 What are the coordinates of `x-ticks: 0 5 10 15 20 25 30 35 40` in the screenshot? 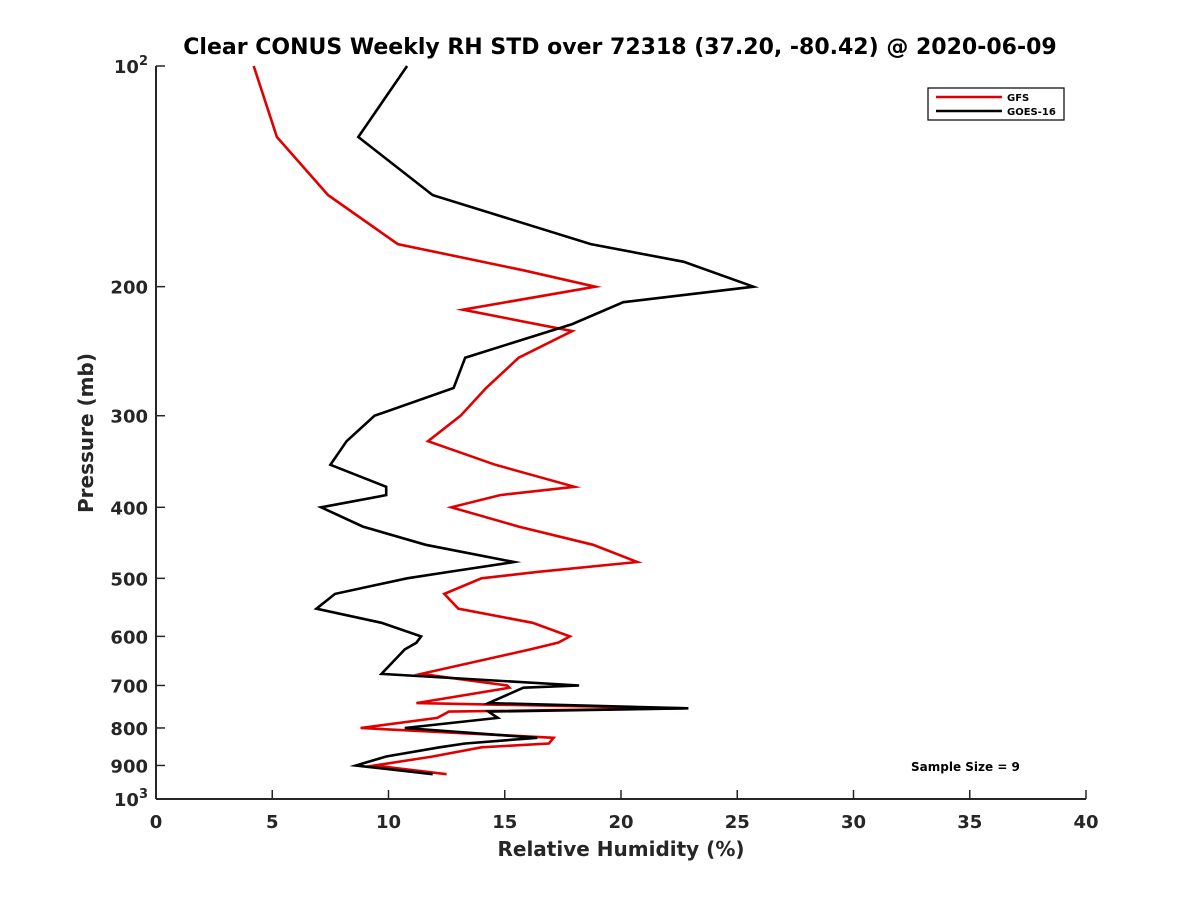 It's located at (624, 811).